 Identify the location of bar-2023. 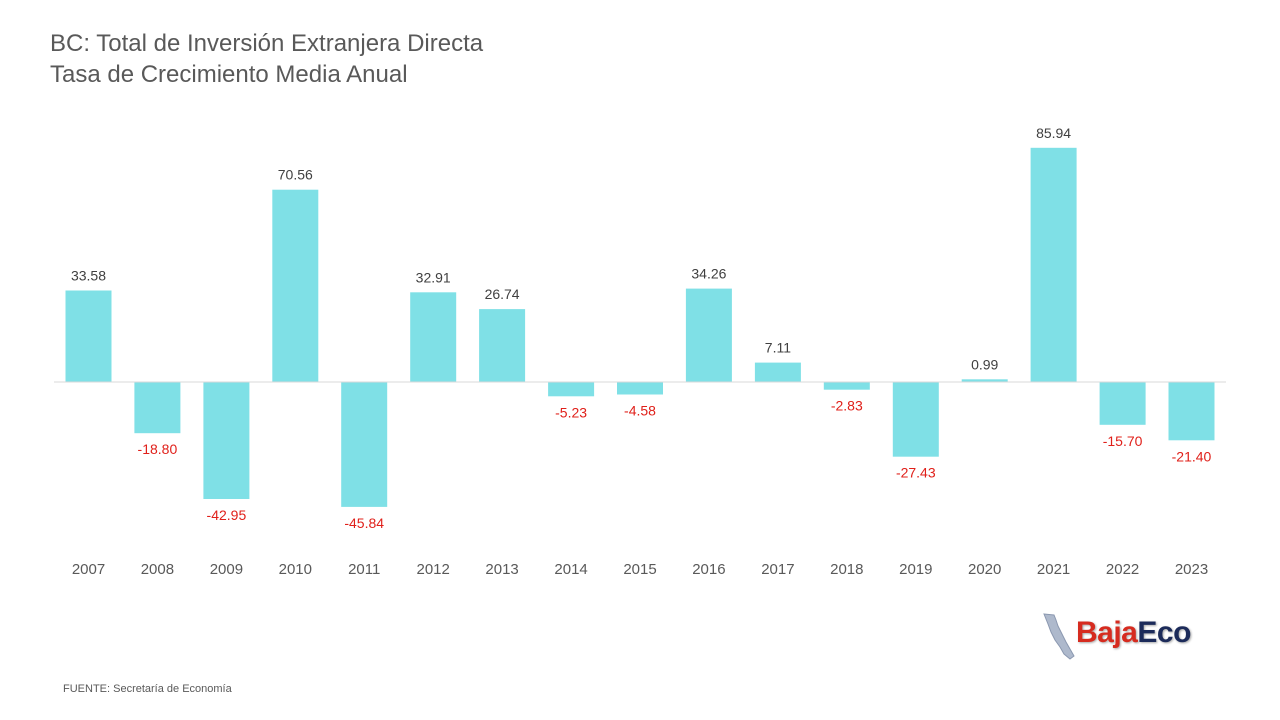
(1191, 411).